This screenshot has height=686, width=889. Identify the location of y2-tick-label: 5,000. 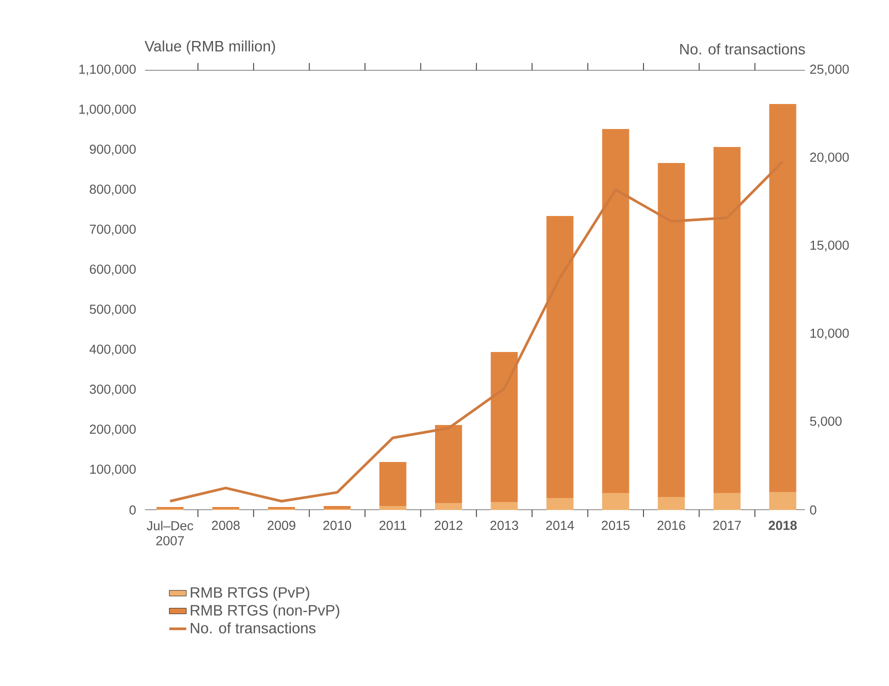
(826, 422).